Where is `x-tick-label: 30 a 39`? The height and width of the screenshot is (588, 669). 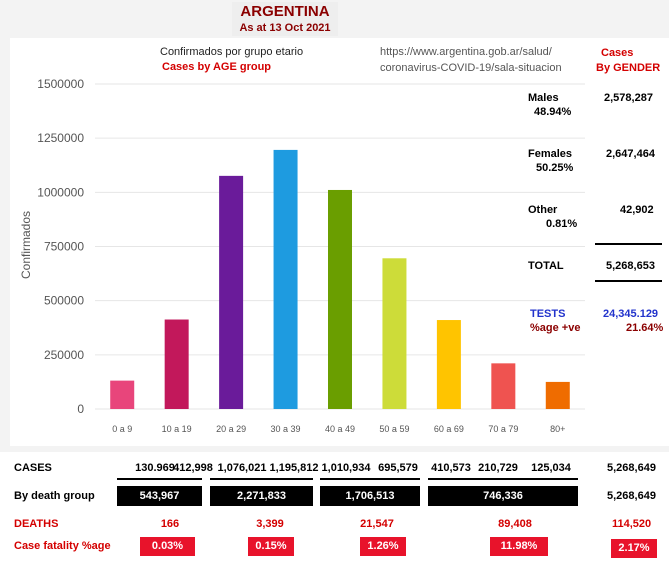 x-tick-label: 30 a 39 is located at coordinates (286, 429).